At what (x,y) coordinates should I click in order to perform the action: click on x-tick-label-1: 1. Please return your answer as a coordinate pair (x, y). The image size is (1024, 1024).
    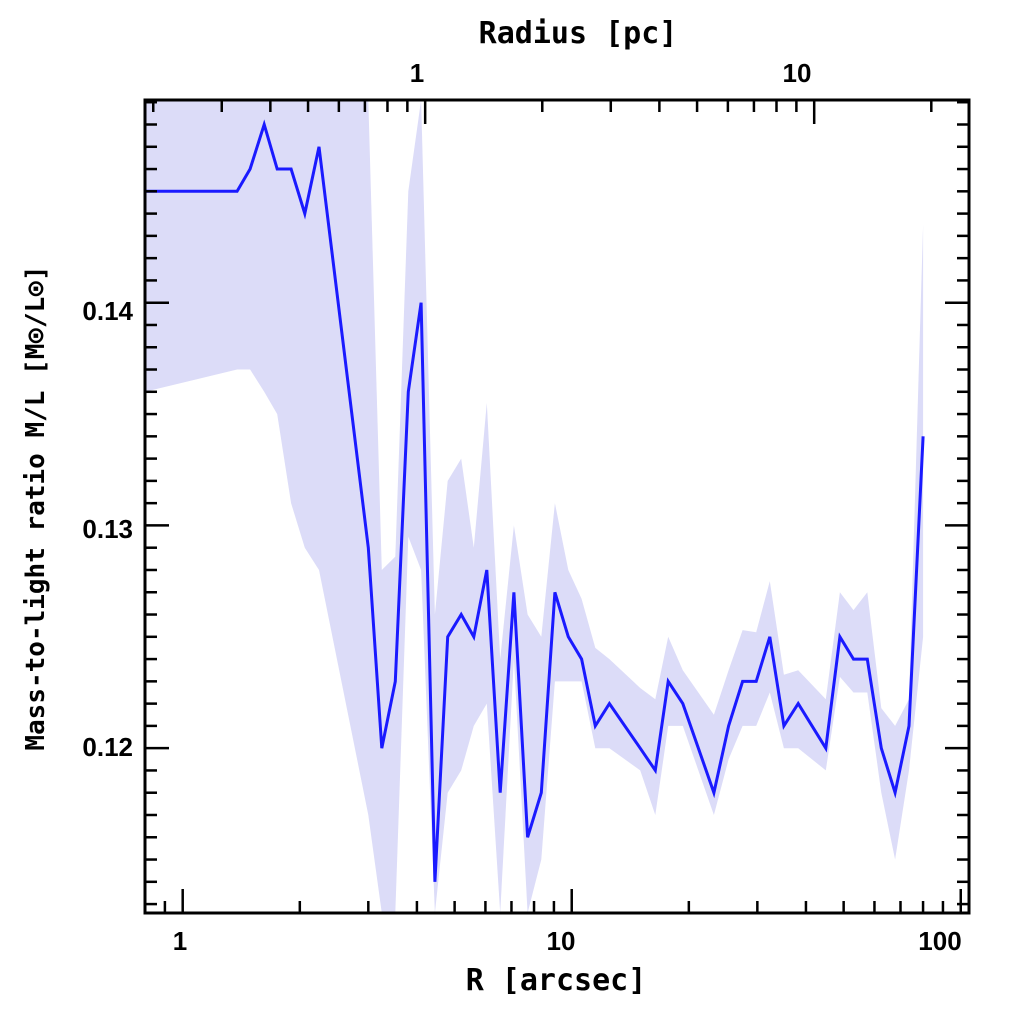
    Looking at the image, I should click on (180, 941).